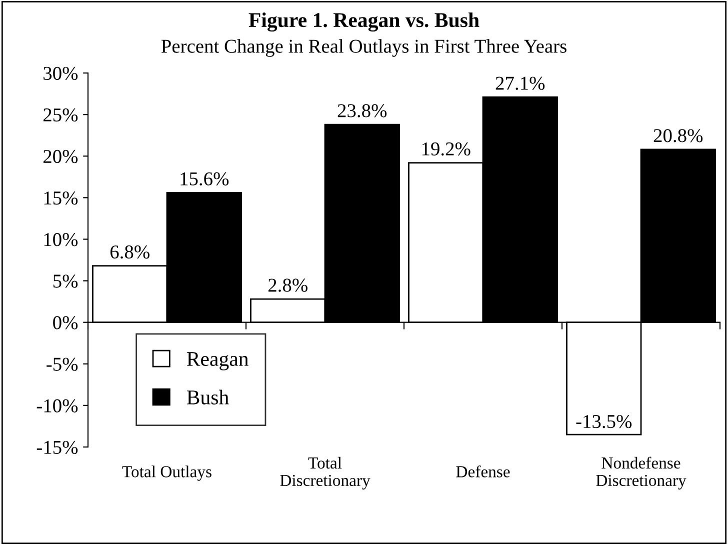 The image size is (728, 545). What do you see at coordinates (204, 179) in the screenshot?
I see `data-label: 15.6%` at bounding box center [204, 179].